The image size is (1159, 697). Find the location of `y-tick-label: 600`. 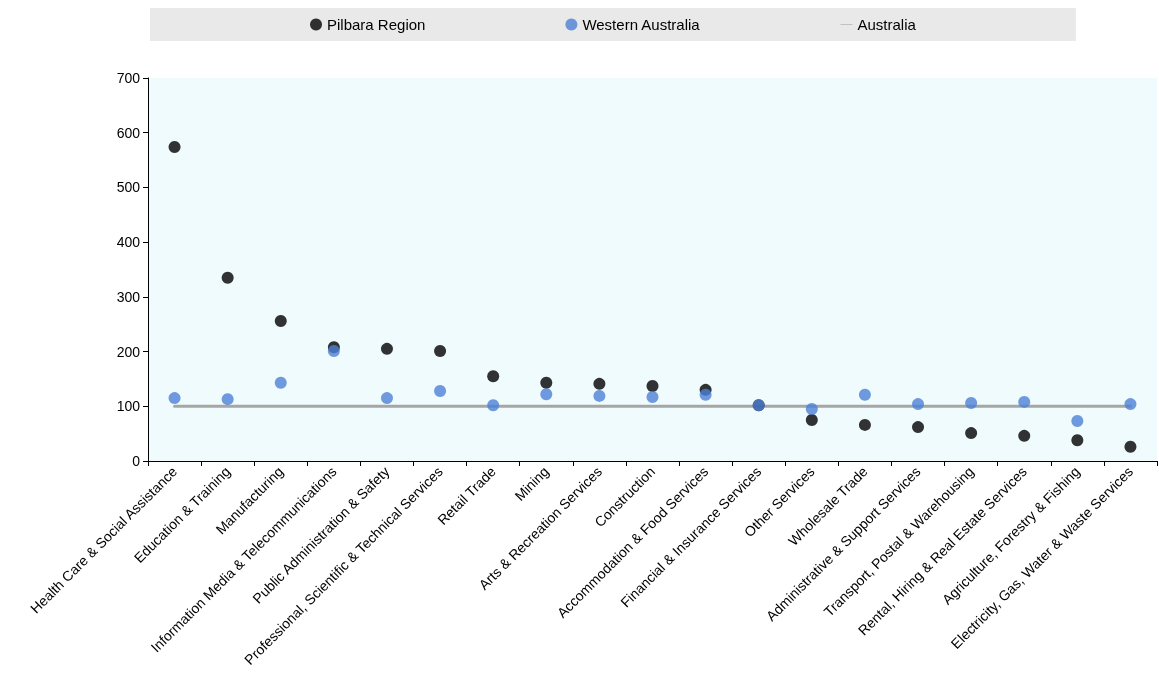

y-tick-label: 600 is located at coordinates (128, 132).